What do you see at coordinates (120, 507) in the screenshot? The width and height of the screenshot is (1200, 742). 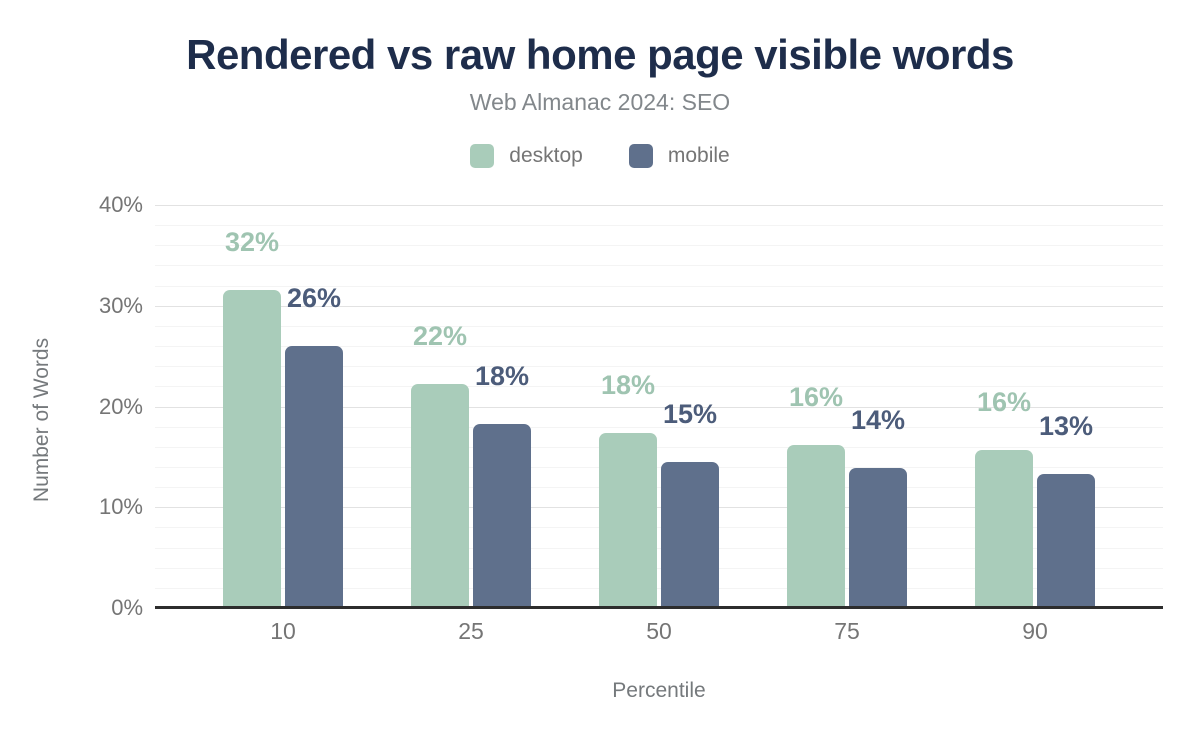 I see `y-tick-10%: 10%` at bounding box center [120, 507].